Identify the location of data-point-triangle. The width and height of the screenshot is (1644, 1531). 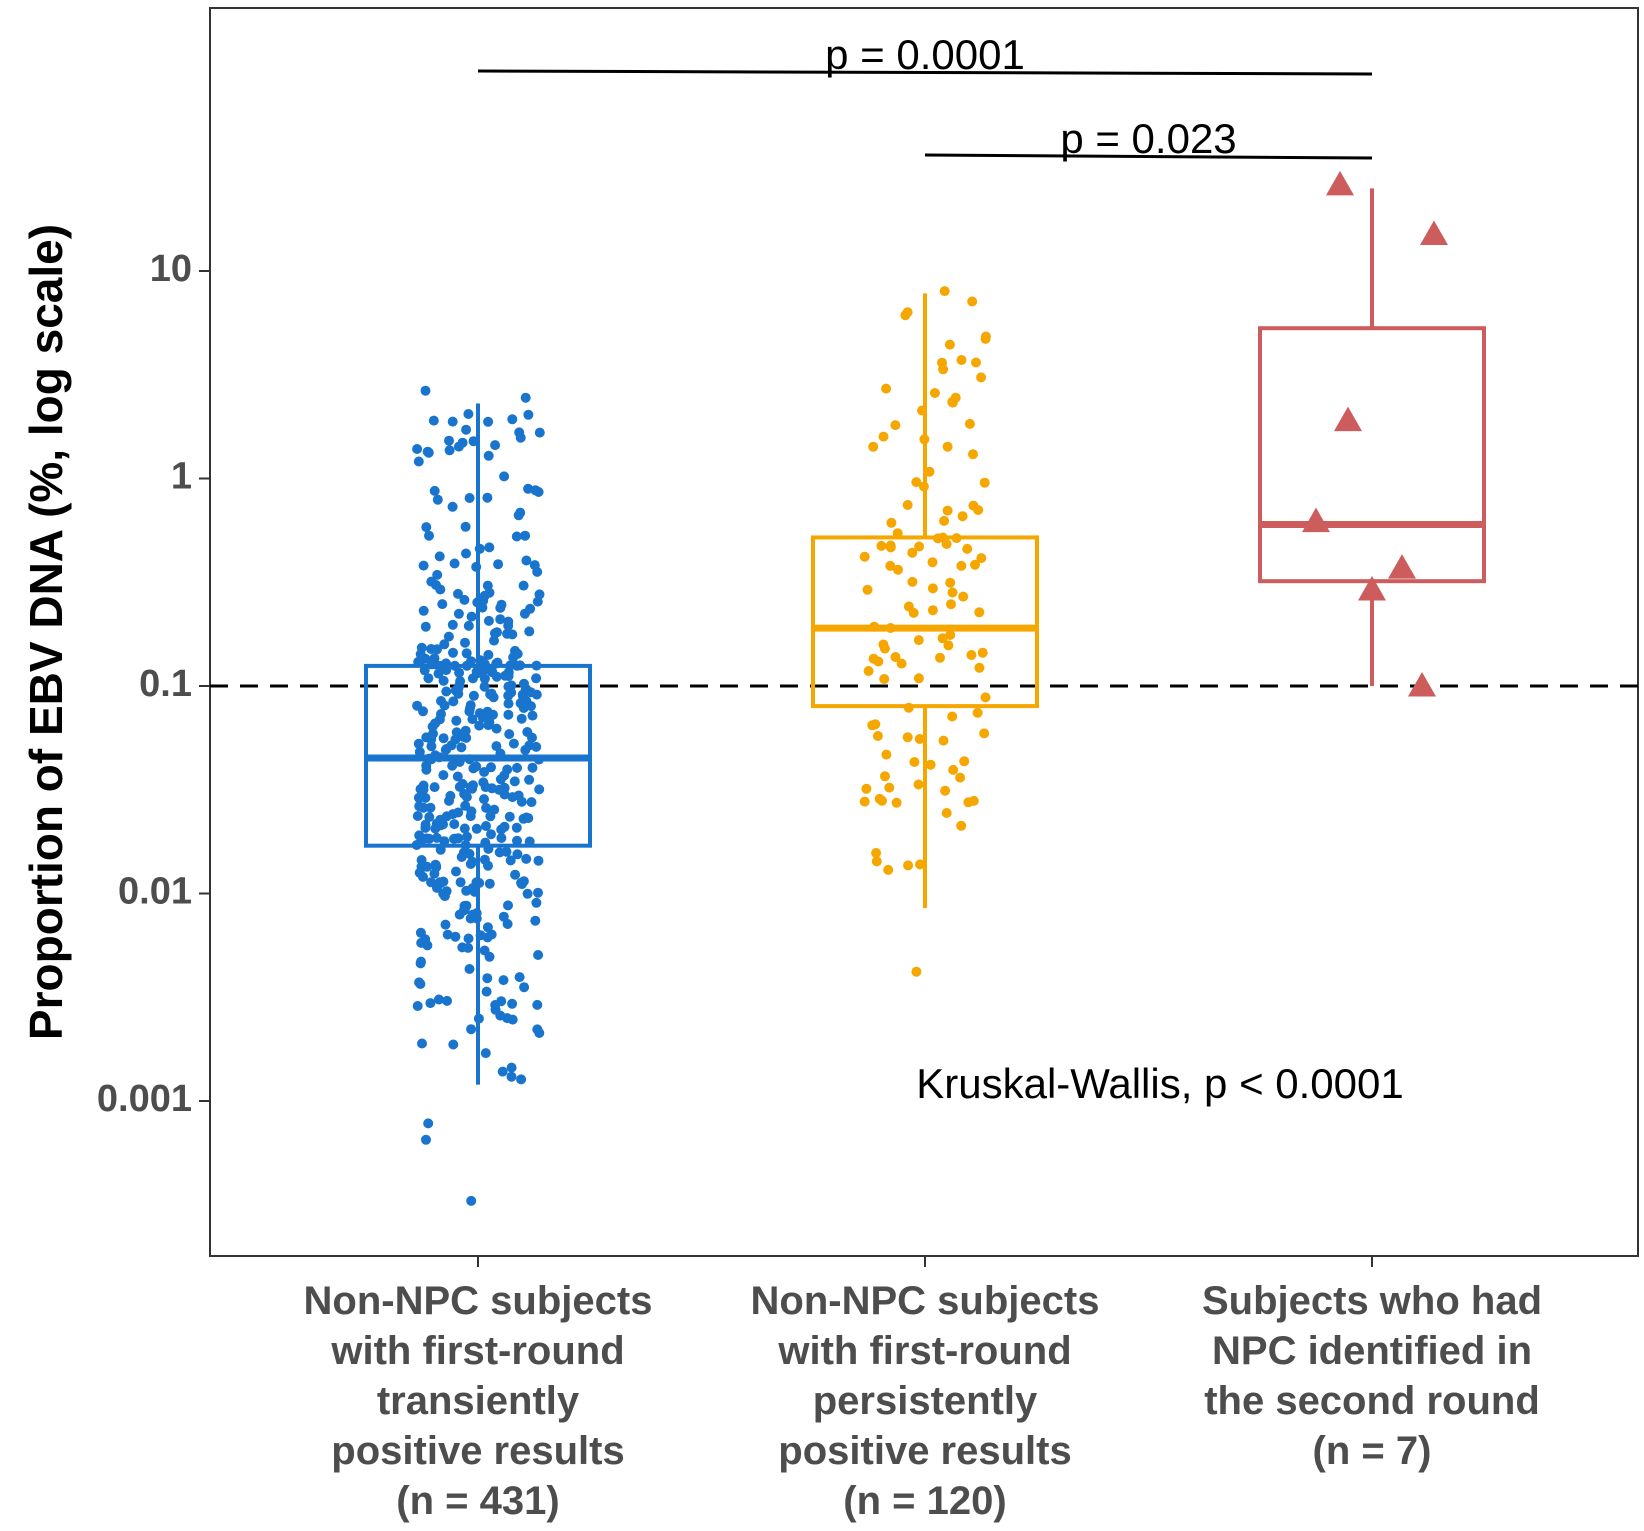
(1316, 520).